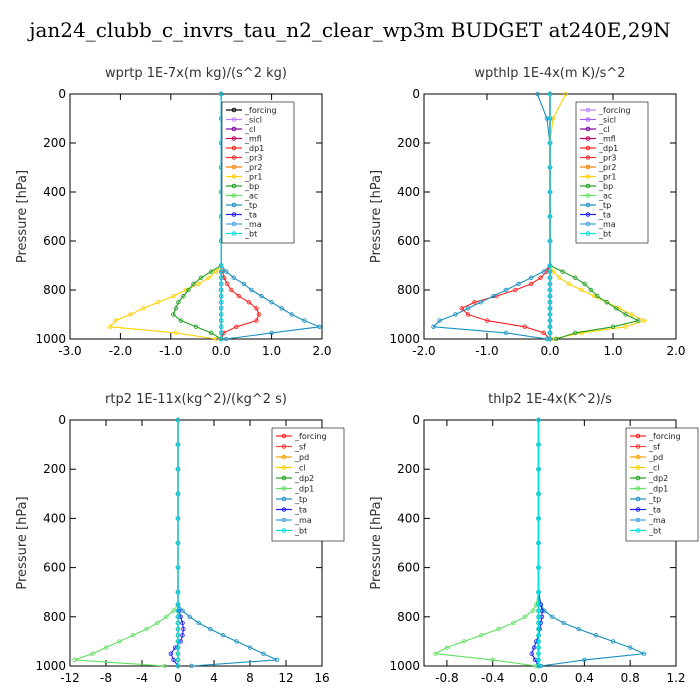 This screenshot has width=700, height=700. What do you see at coordinates (658, 478) in the screenshot?
I see `legend-label: _dp2` at bounding box center [658, 478].